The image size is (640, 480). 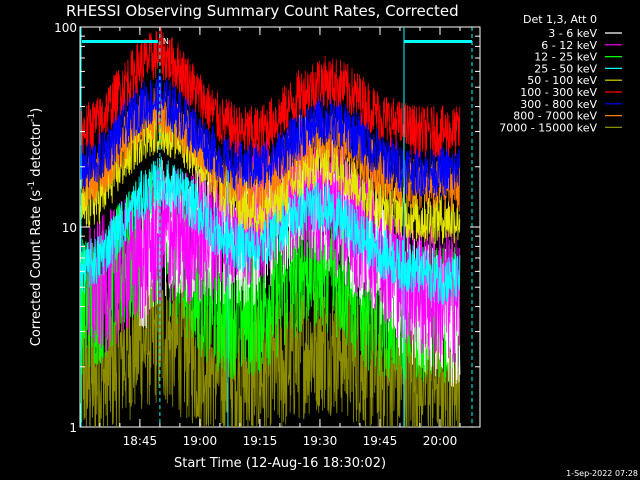 What do you see at coordinates (572, 33) in the screenshot?
I see `legend-label: 3 - 6 keV` at bounding box center [572, 33].